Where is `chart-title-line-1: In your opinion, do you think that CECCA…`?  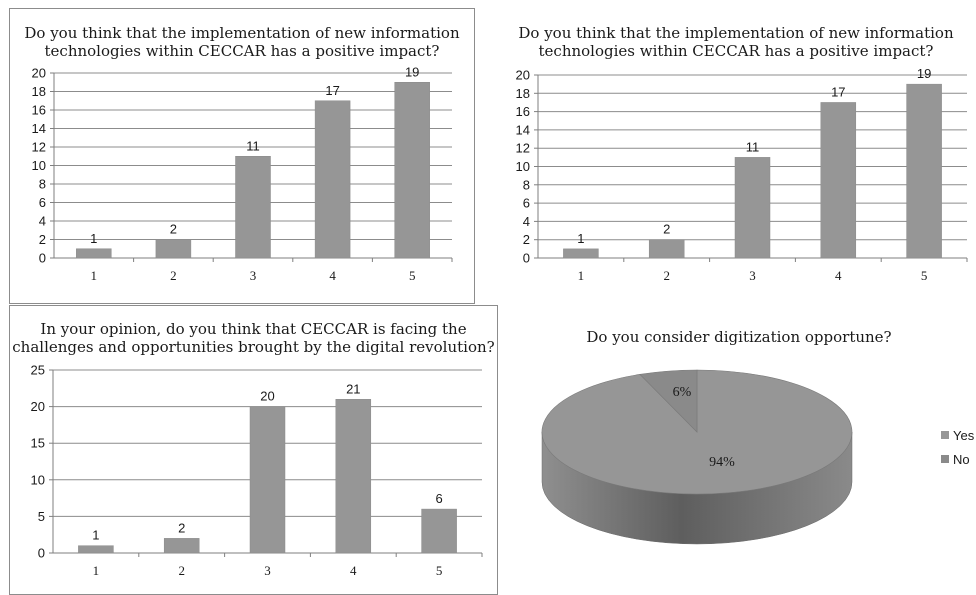
chart-title-line-1: In your opinion, do you think that CECCA… is located at coordinates (253, 329).